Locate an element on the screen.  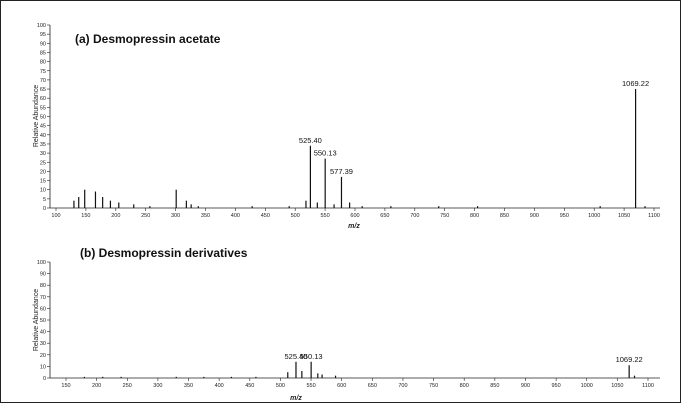
panelB-y-tick-label: 100 is located at coordinates (41, 263).